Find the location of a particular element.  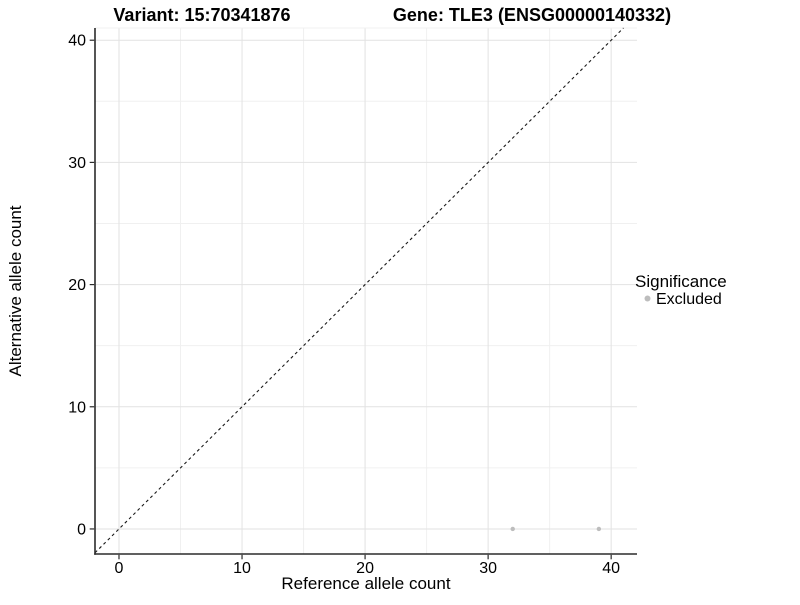

plot-title-variant: Variant: 15:70341876 is located at coordinates (201, 15).